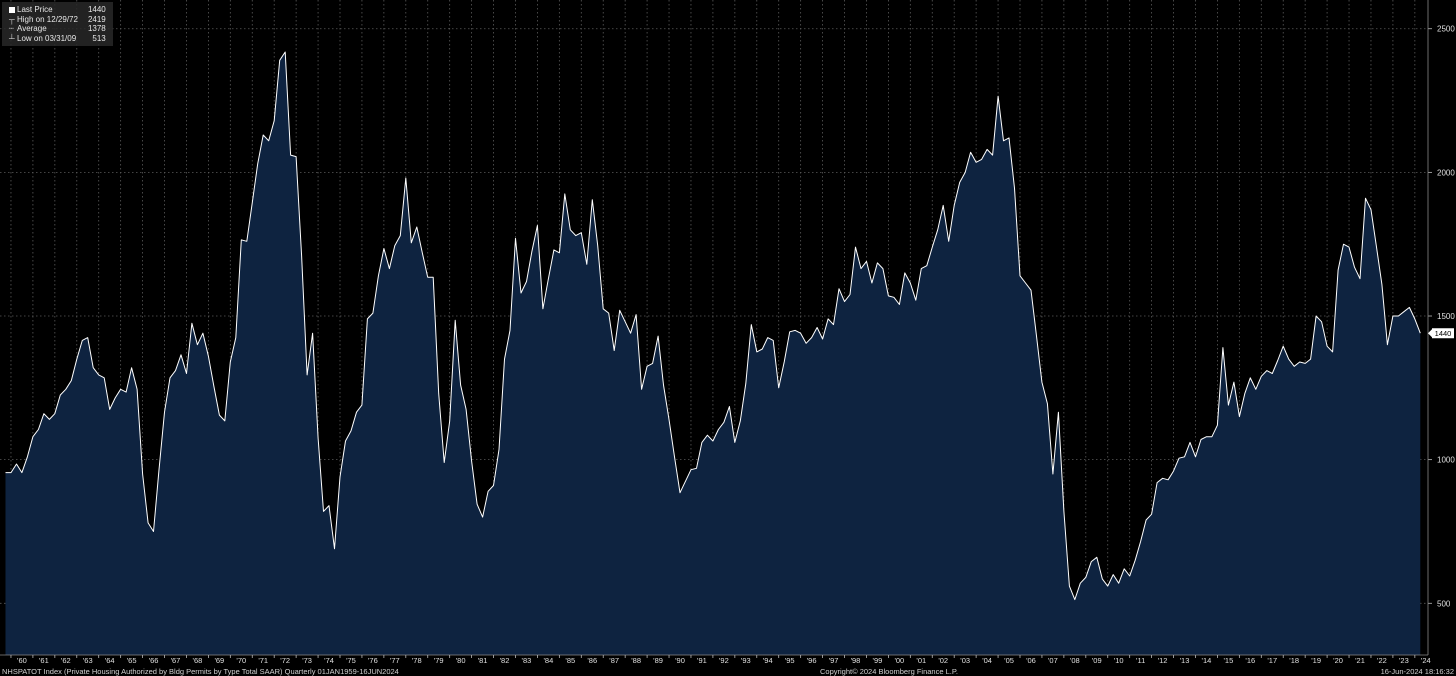 The image size is (1456, 676). What do you see at coordinates (461, 660) in the screenshot?
I see `x-tick-label: '80` at bounding box center [461, 660].